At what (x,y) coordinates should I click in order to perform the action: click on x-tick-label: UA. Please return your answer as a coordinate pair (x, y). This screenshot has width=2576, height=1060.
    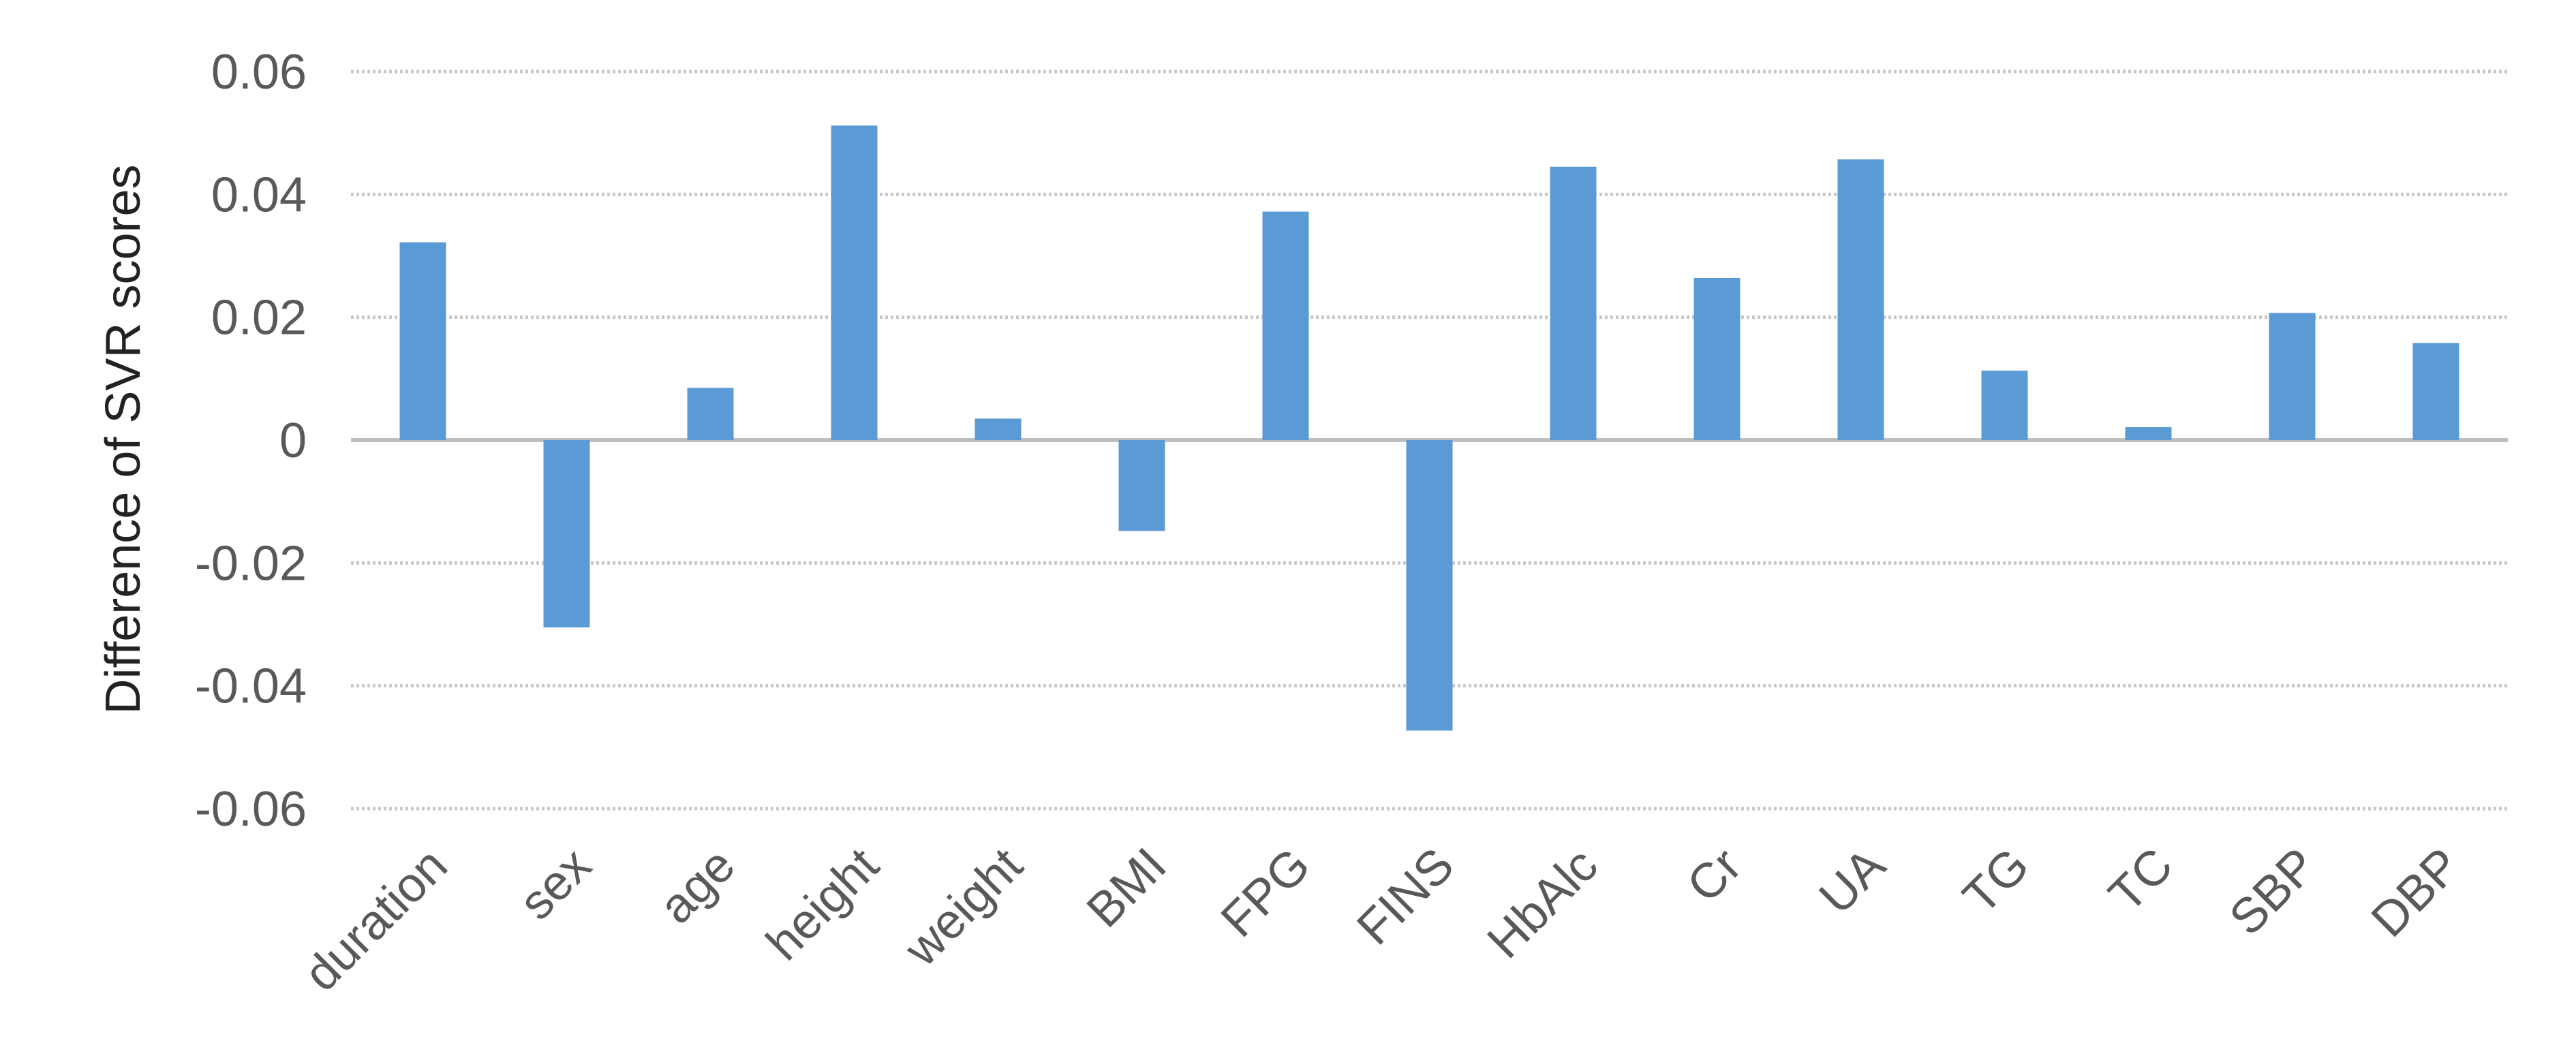
    Looking at the image, I should click on (1852, 881).